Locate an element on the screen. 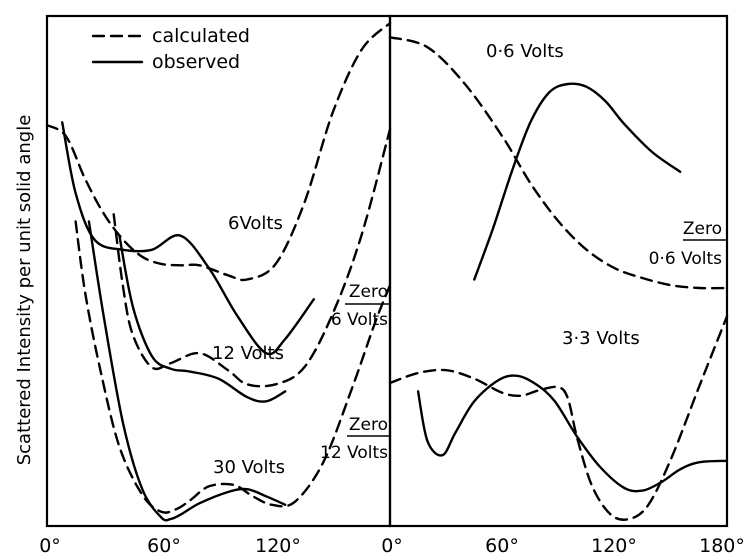 This screenshot has width=745, height=557. label-12volts: 12 Volts is located at coordinates (248, 353).